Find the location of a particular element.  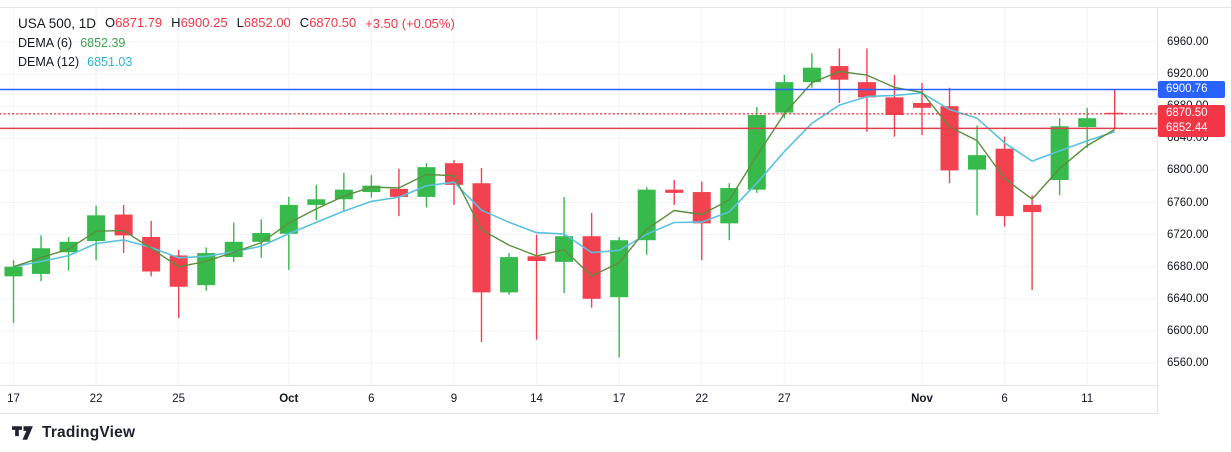

price-axis-label: 6640.00 is located at coordinates (1188, 298).